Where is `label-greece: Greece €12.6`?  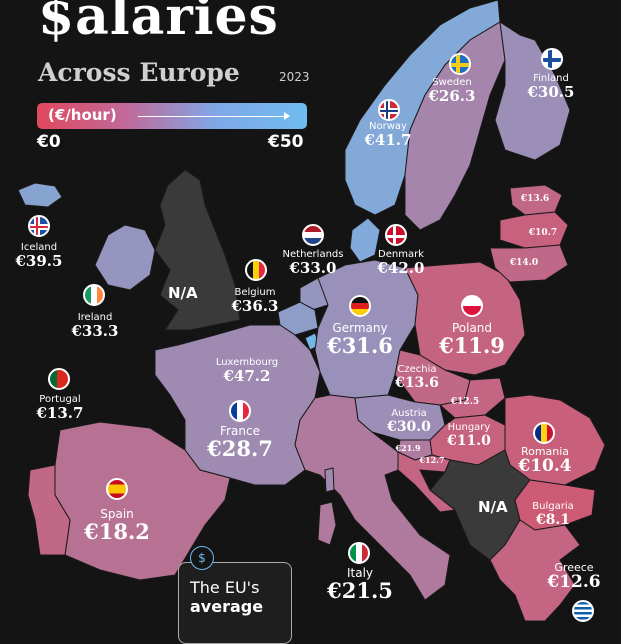
label-greece: Greece €12.6 is located at coordinates (574, 576).